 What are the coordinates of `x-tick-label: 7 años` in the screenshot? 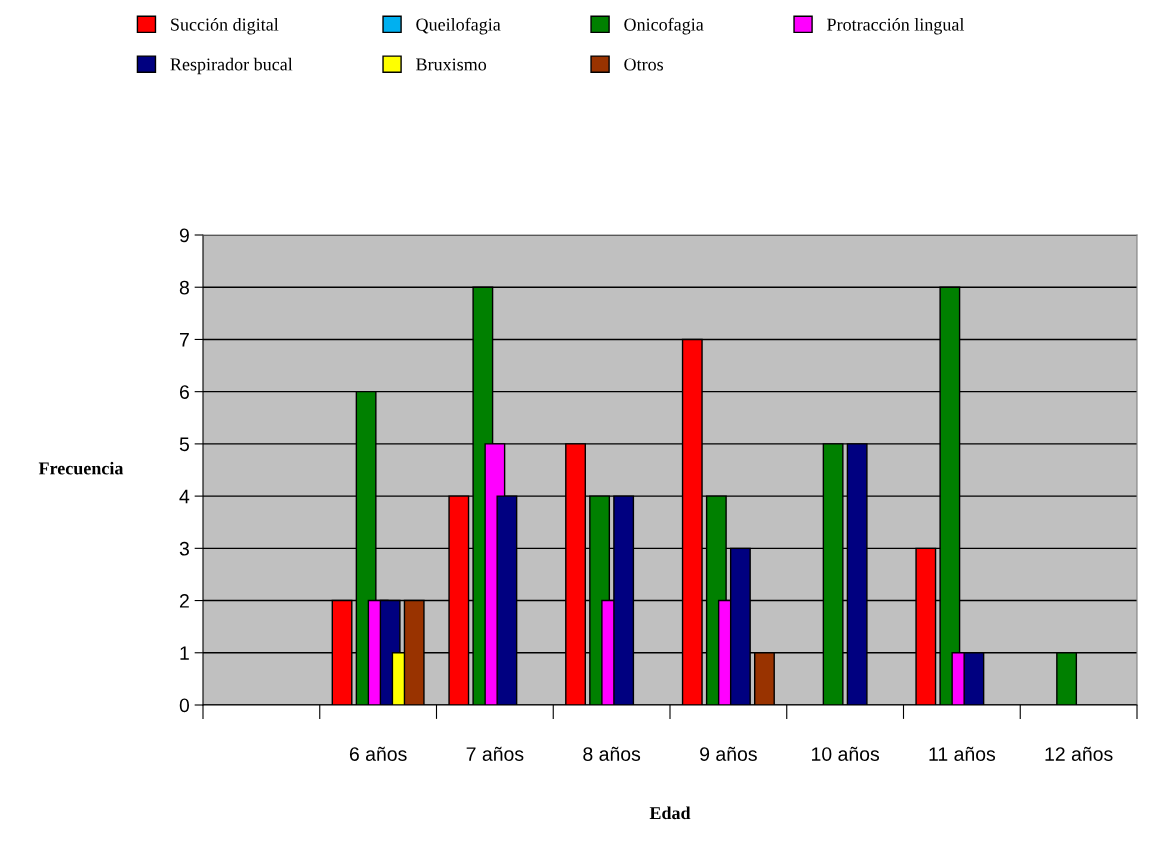 It's located at (495, 753).